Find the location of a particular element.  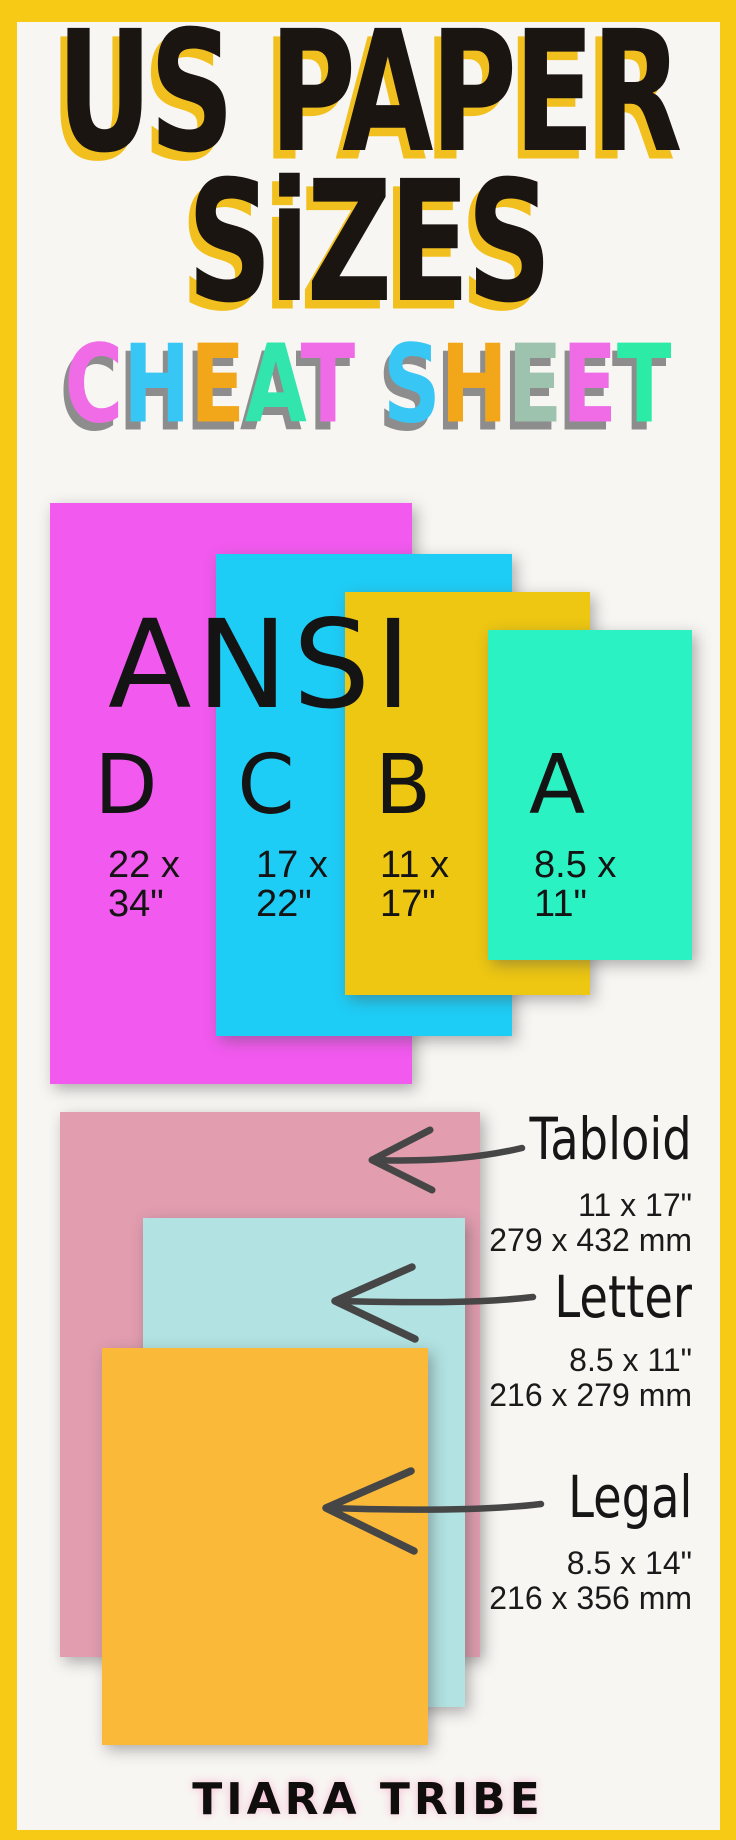

ansi-b-dimensions: 11 x 17" is located at coordinates (415, 884).